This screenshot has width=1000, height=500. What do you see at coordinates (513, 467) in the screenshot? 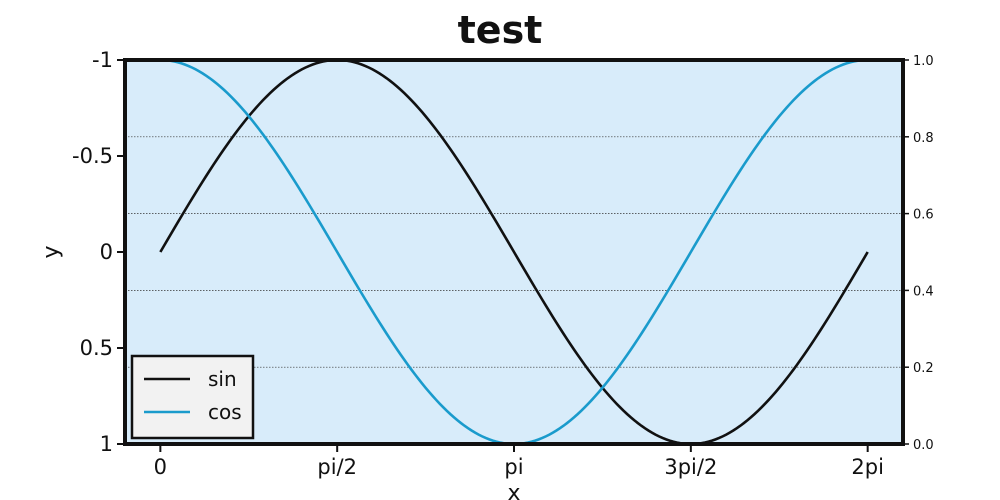
I see `x-tick-label: pi` at bounding box center [513, 467].